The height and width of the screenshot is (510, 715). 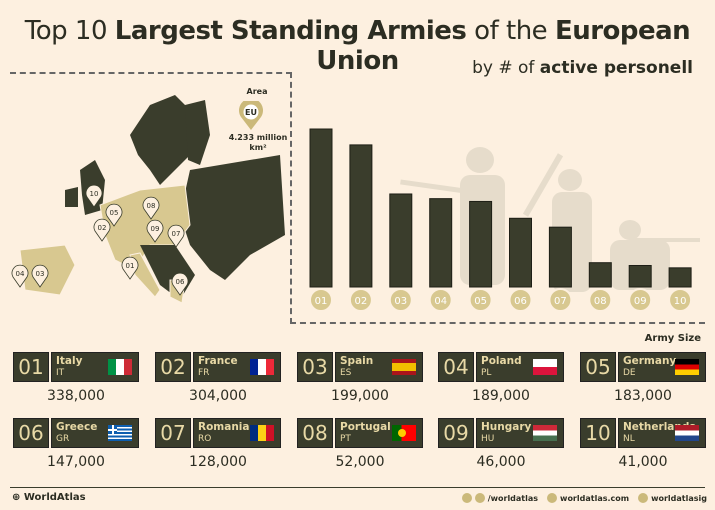 What do you see at coordinates (290, 31) in the screenshot?
I see `title-part: Largest Standing Armies` at bounding box center [290, 31].